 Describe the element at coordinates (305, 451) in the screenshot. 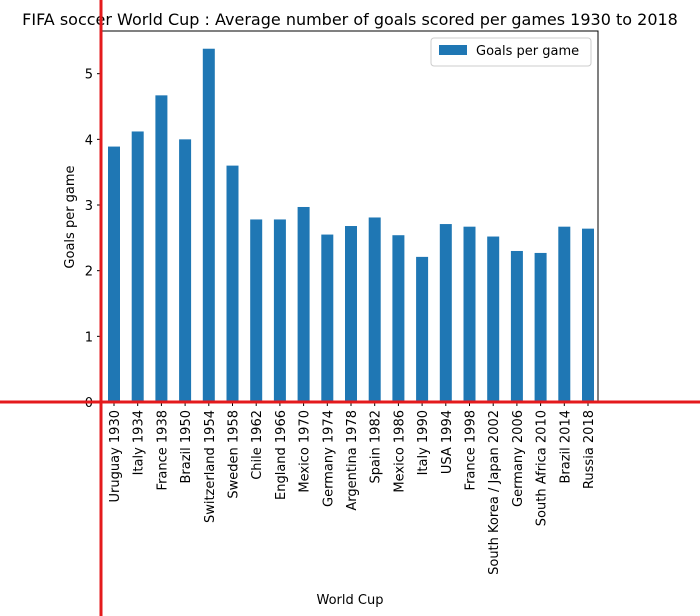

I see `x-tick-label: Mexico 1970` at that location.